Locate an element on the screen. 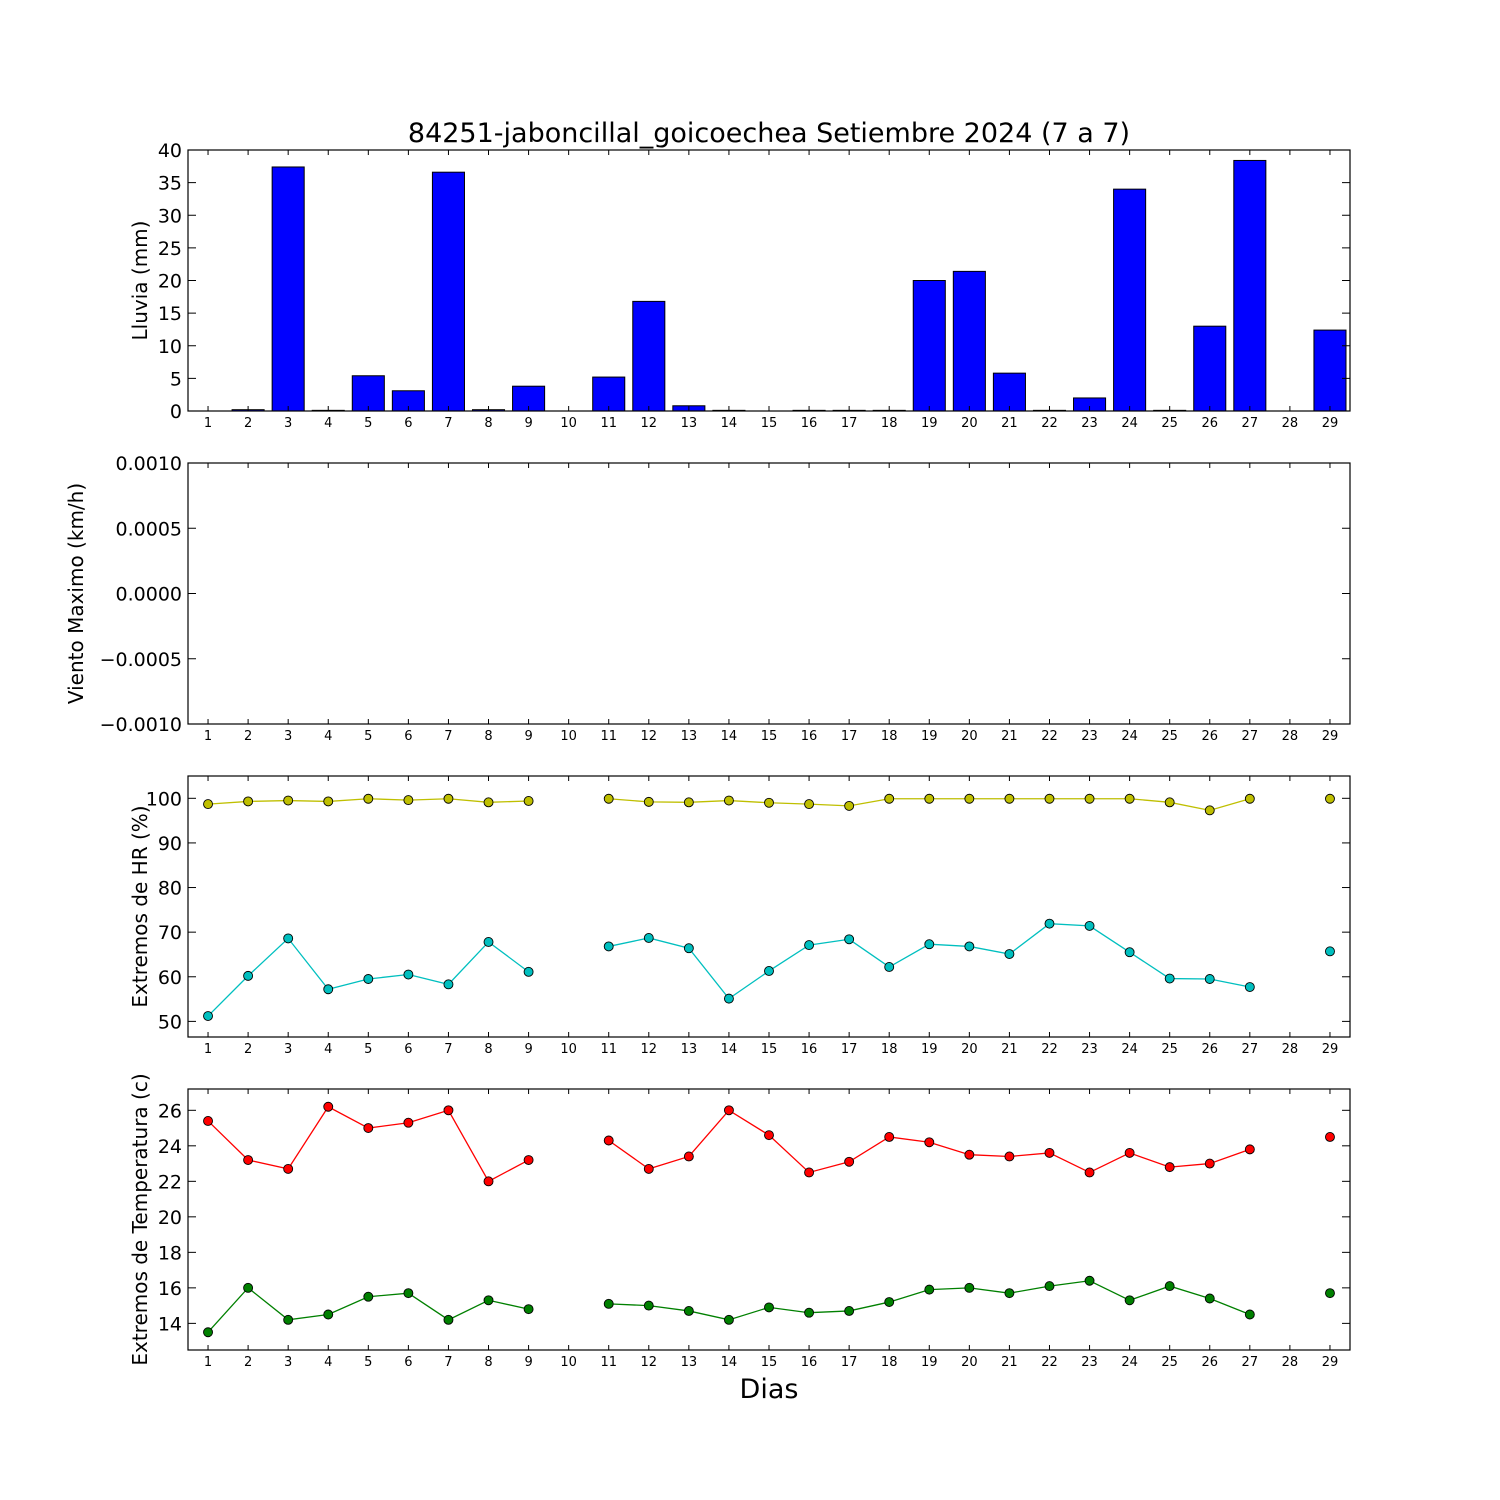  y-tick-label: 35 is located at coordinates (170, 184).